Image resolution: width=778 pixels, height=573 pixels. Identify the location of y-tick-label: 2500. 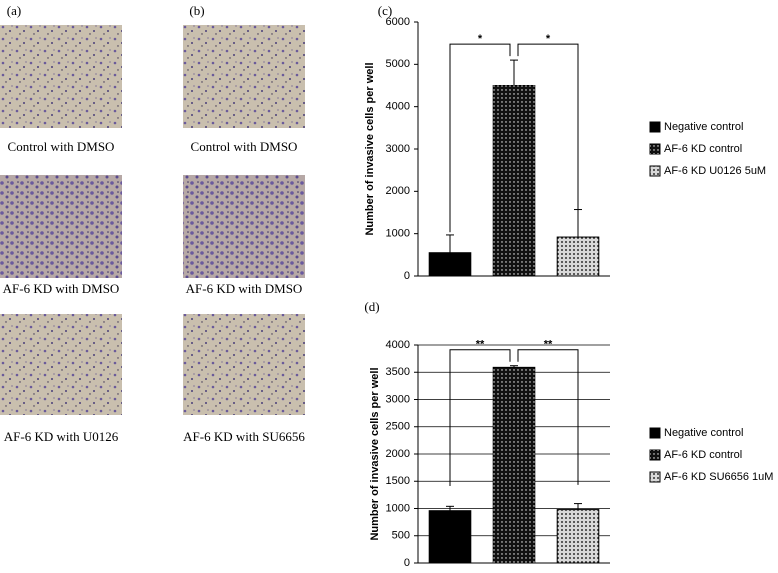
(398, 427).